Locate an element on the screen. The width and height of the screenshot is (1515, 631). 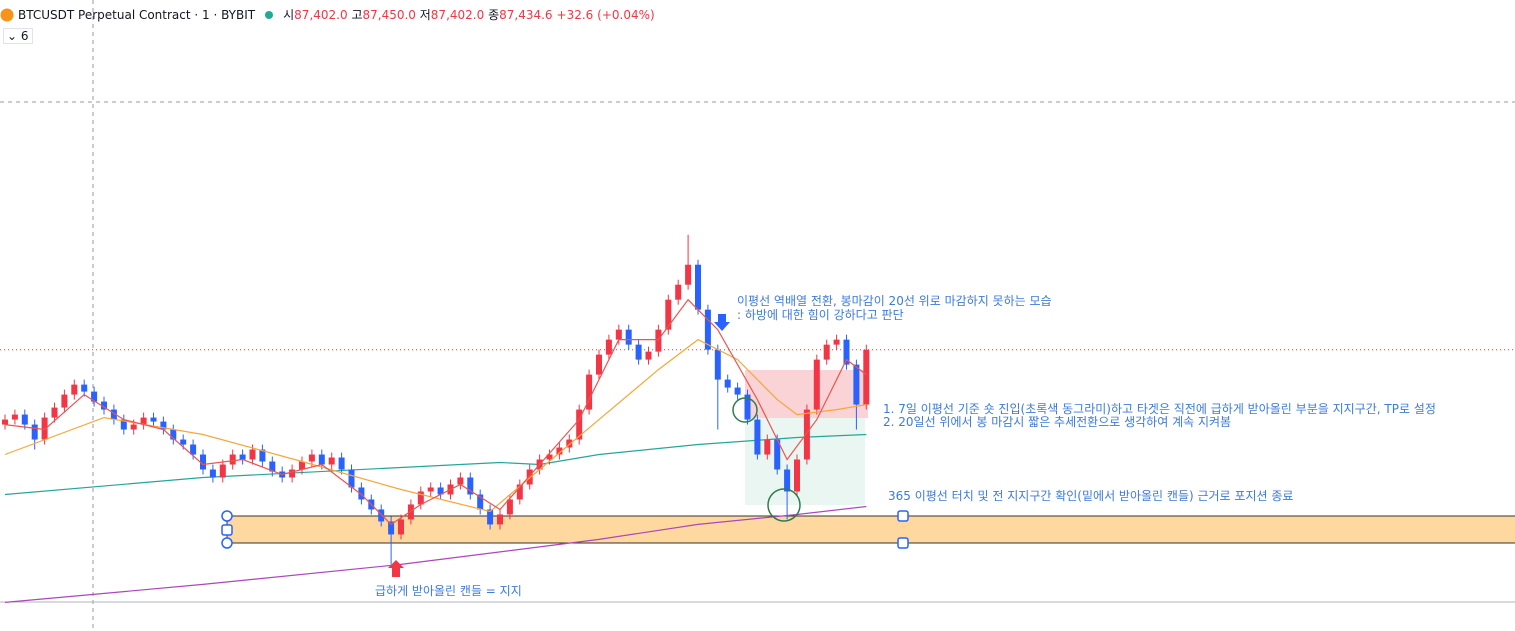
ohlc: 시87,402.0 고87,450.0 저87,402.0 종87,434.6 is located at coordinates (417, 14).